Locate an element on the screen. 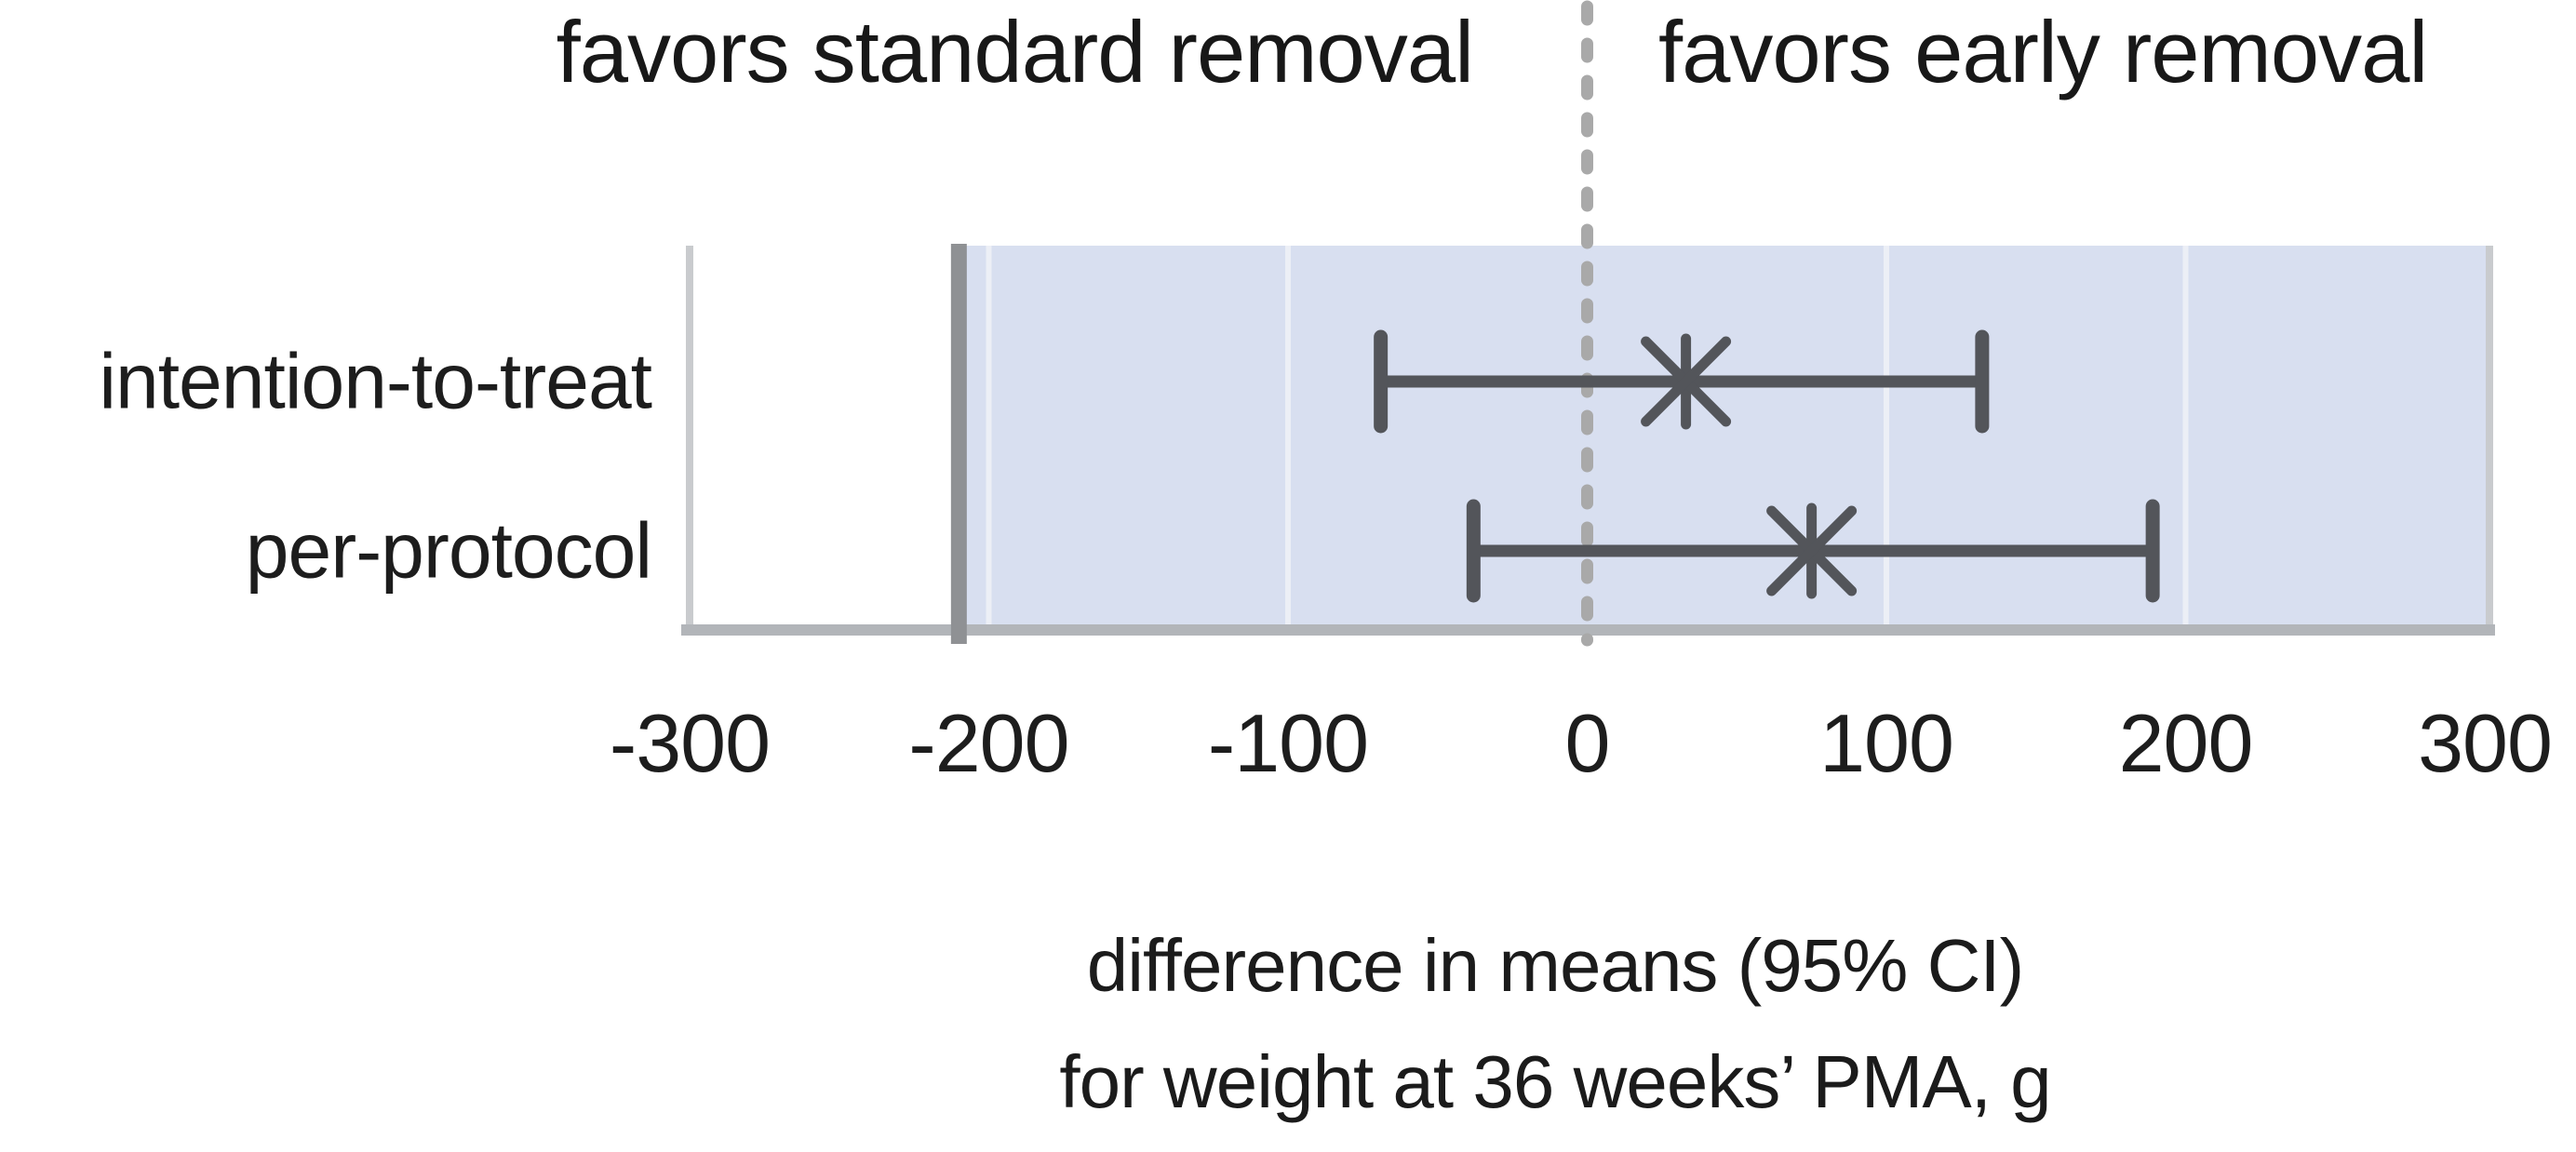  x-tick-label--200: -200 is located at coordinates (988, 743).